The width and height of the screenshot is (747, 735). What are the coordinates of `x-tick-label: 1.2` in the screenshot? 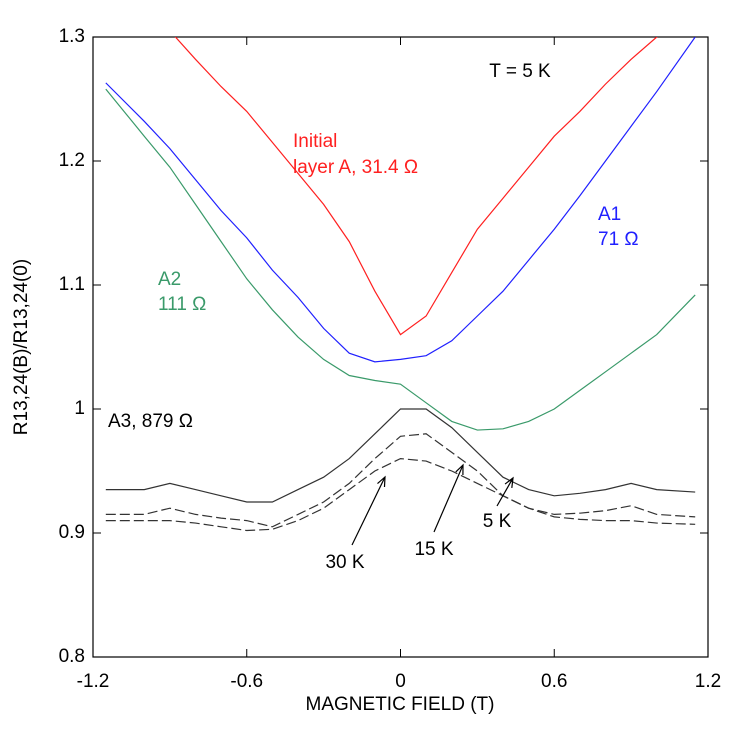 It's located at (708, 681).